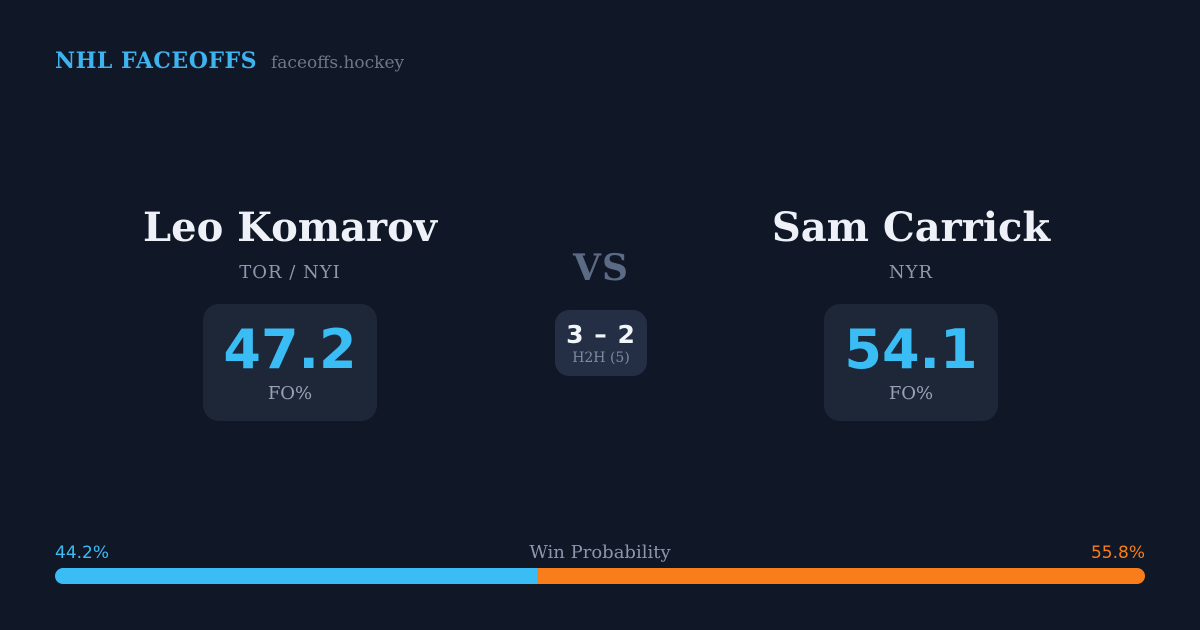  I want to click on player-left-column: Leo Komarov TOR / NYI 47.2 FO%, so click(290, 313).